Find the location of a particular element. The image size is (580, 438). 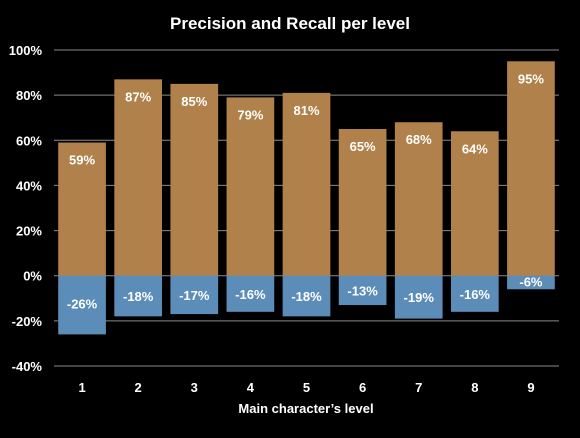

precision-data-label: 68% is located at coordinates (419, 139).